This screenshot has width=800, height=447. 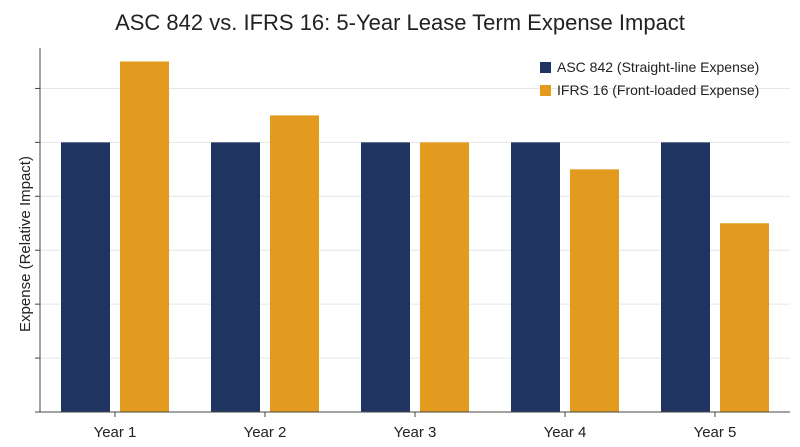 I want to click on x-tick-label: Year 4, so click(x=565, y=432).